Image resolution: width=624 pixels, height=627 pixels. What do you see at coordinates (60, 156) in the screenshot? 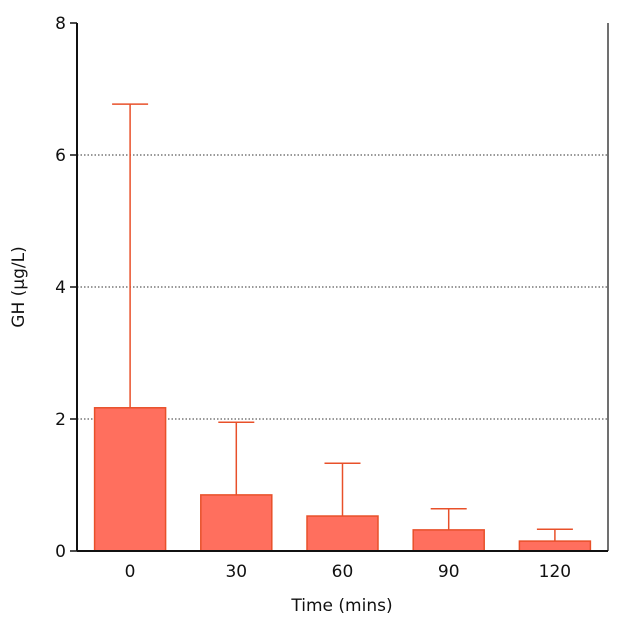
I see `y-tick-label: 6` at bounding box center [60, 156].